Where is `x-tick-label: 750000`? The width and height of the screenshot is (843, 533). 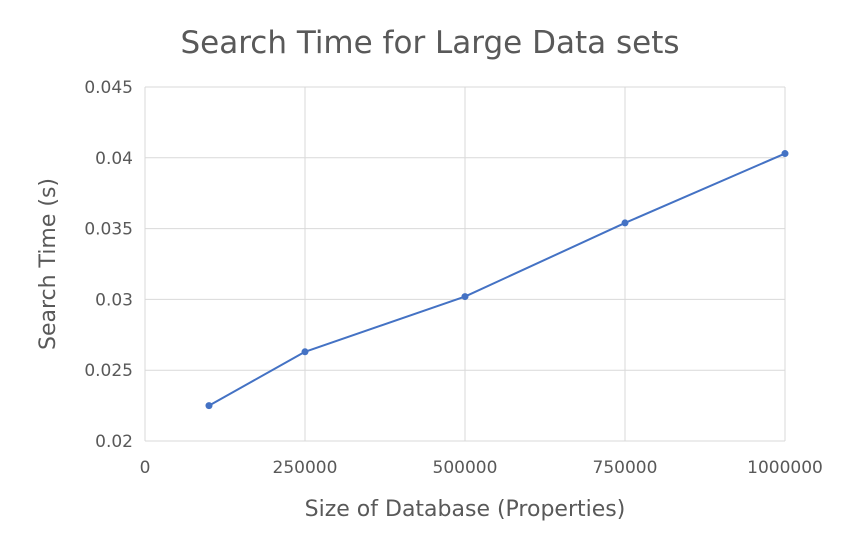 x-tick-label: 750000 is located at coordinates (625, 468).